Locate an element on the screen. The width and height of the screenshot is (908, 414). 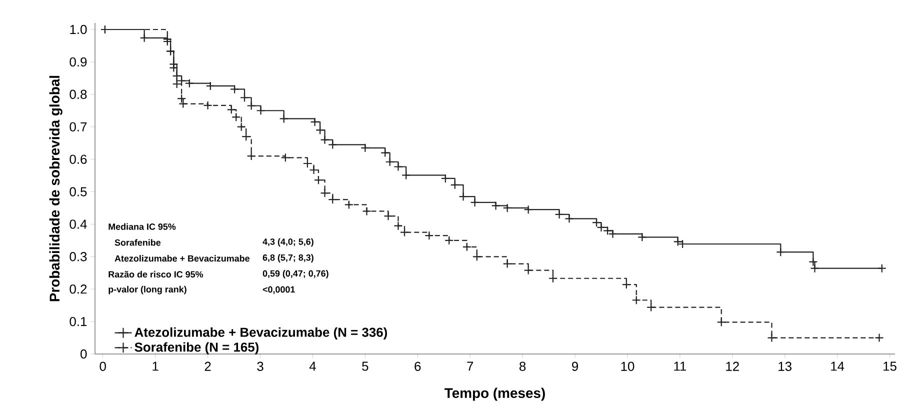
y-tick-label: 0.8 is located at coordinates (78, 94).